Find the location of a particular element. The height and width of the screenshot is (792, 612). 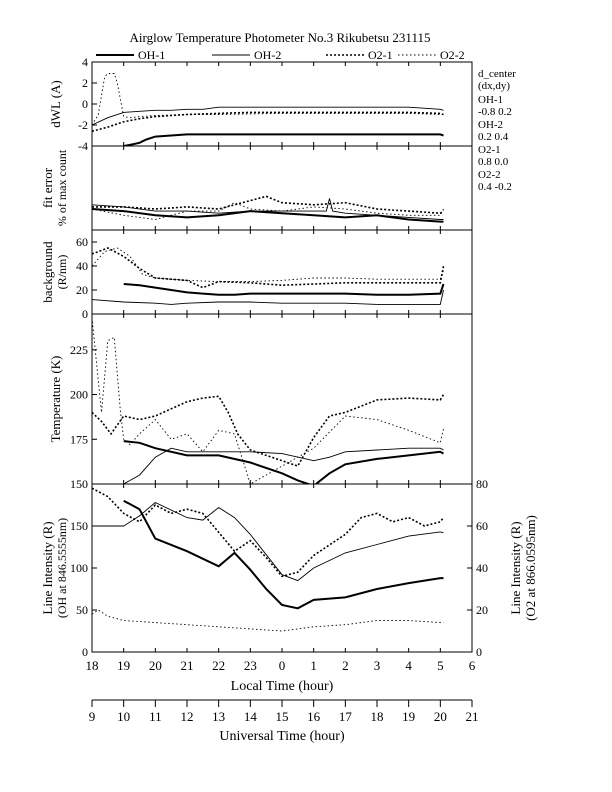

x-label-local: Local Time (hour) is located at coordinates (282, 686).